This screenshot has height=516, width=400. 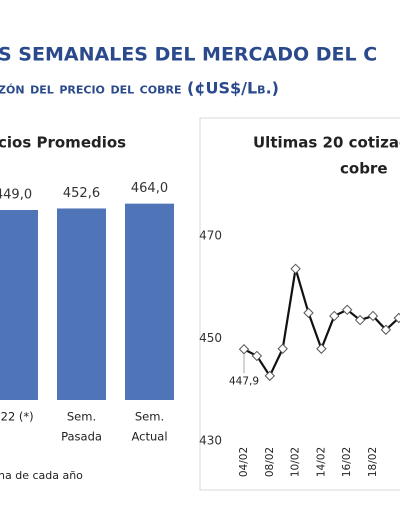 What do you see at coordinates (244, 381) in the screenshot?
I see `value-label: 447,9` at bounding box center [244, 381].